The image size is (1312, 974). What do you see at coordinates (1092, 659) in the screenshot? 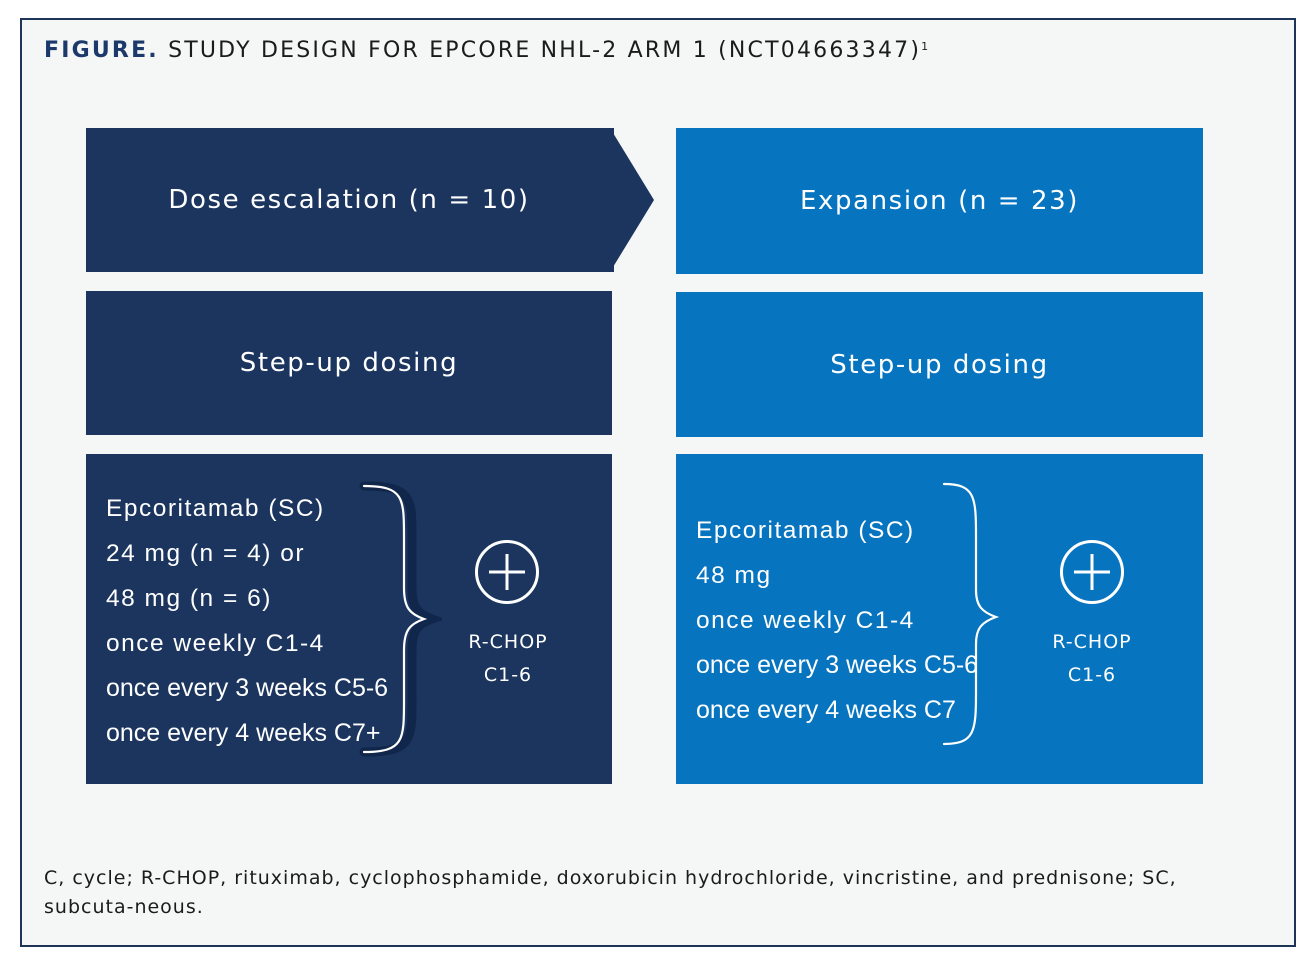
I see `right-rchop-label: R-CHOP C1-6` at bounding box center [1092, 659].